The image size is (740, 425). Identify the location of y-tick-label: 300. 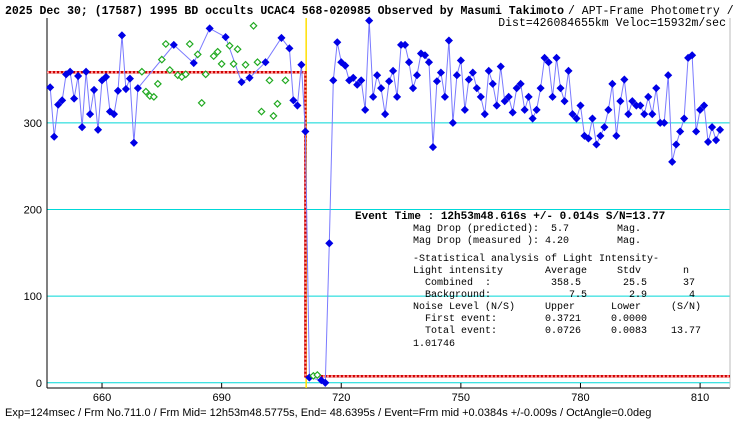
(33, 124).